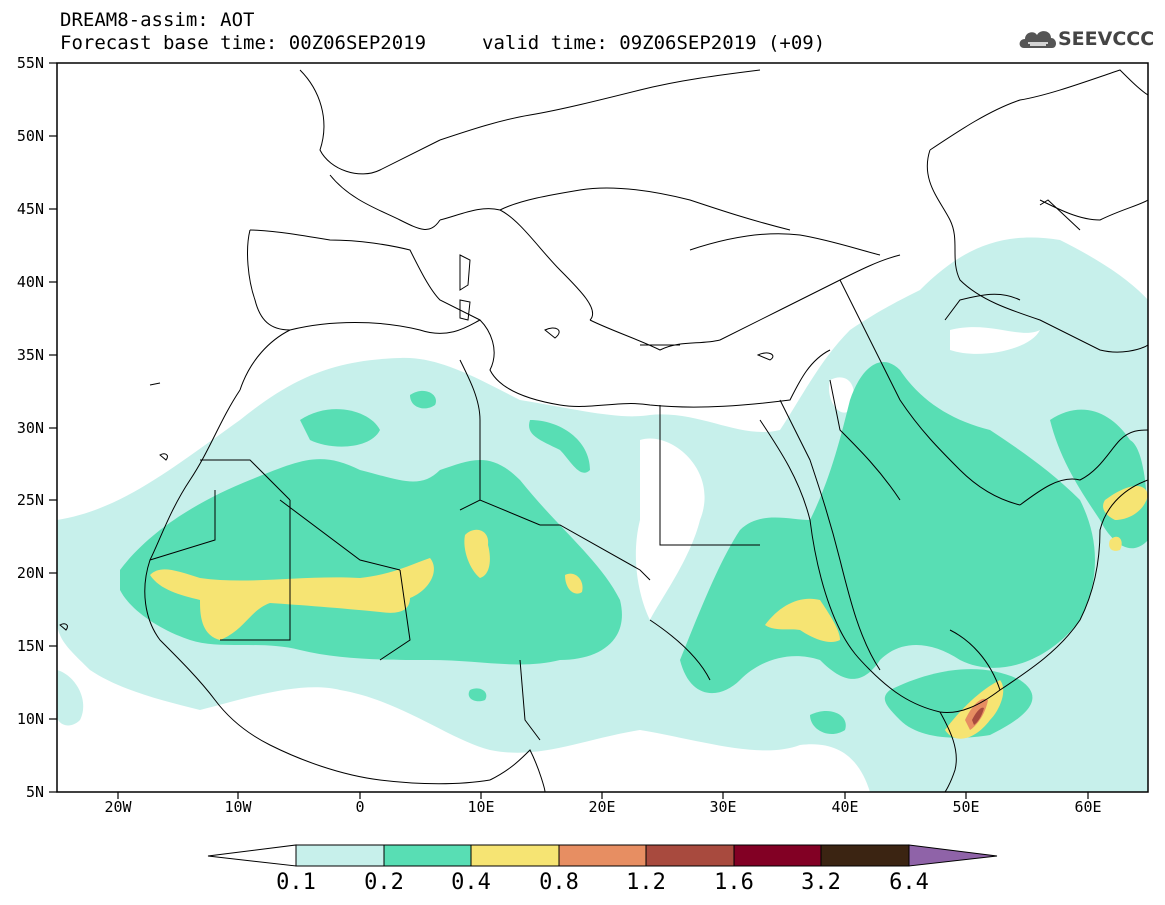  What do you see at coordinates (238, 807) in the screenshot?
I see `lon-tick-label: 10W` at bounding box center [238, 807].